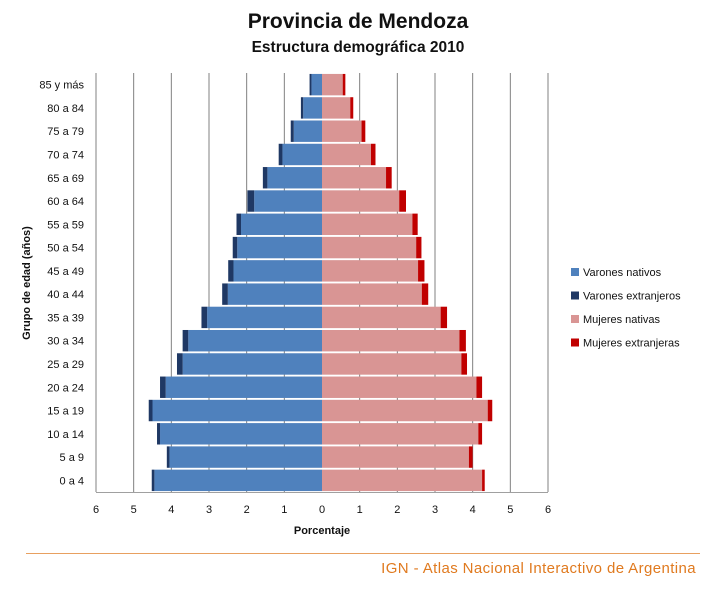 This screenshot has width=716, height=591. I want to click on y-tick-label-7: 35 a 39, so click(65, 318).